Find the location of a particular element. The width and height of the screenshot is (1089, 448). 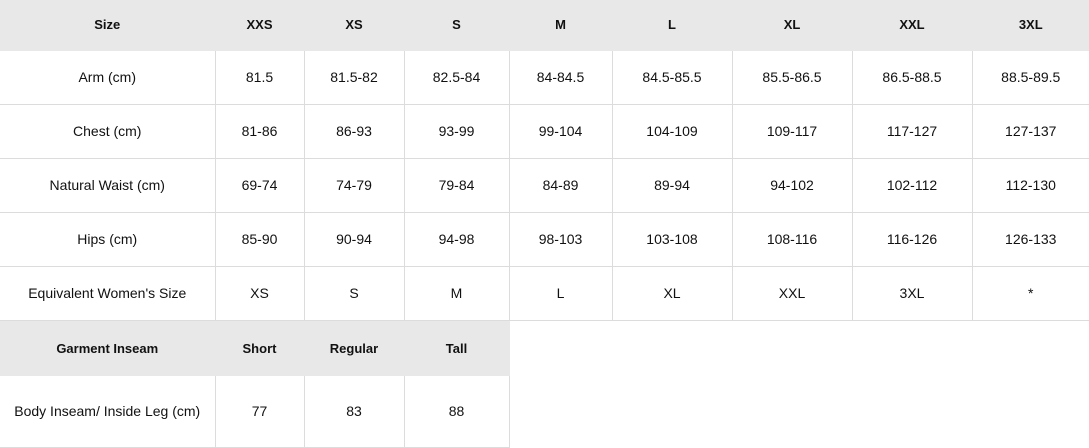

column-header: 3XL is located at coordinates (1030, 25).